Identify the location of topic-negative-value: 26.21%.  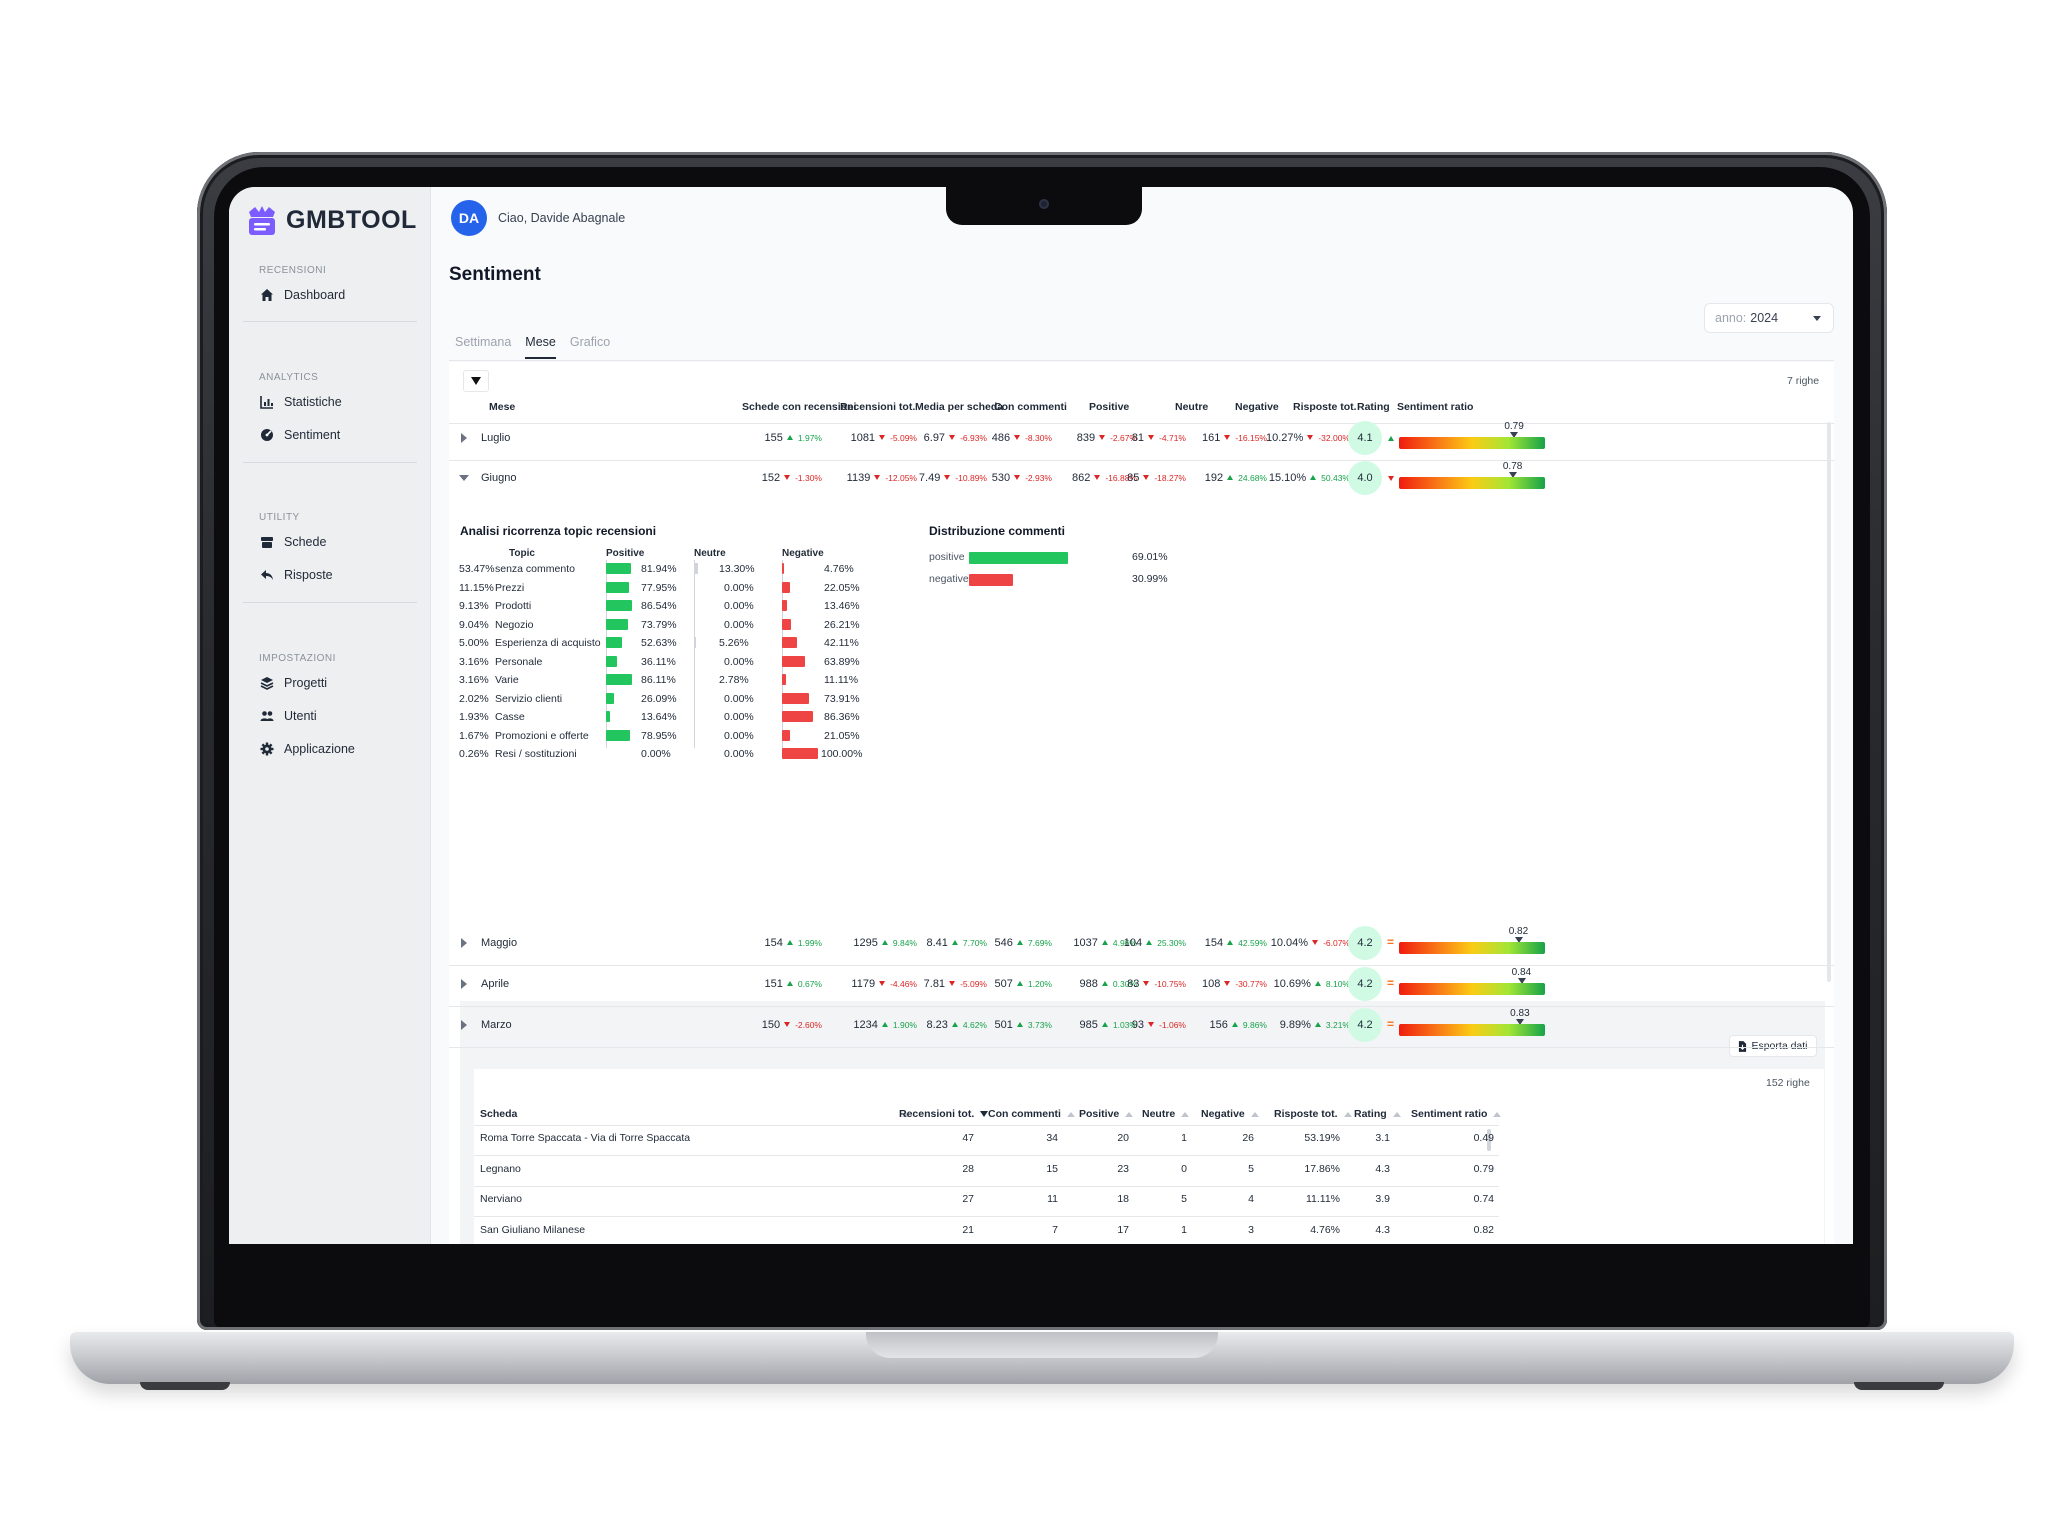
(842, 624).